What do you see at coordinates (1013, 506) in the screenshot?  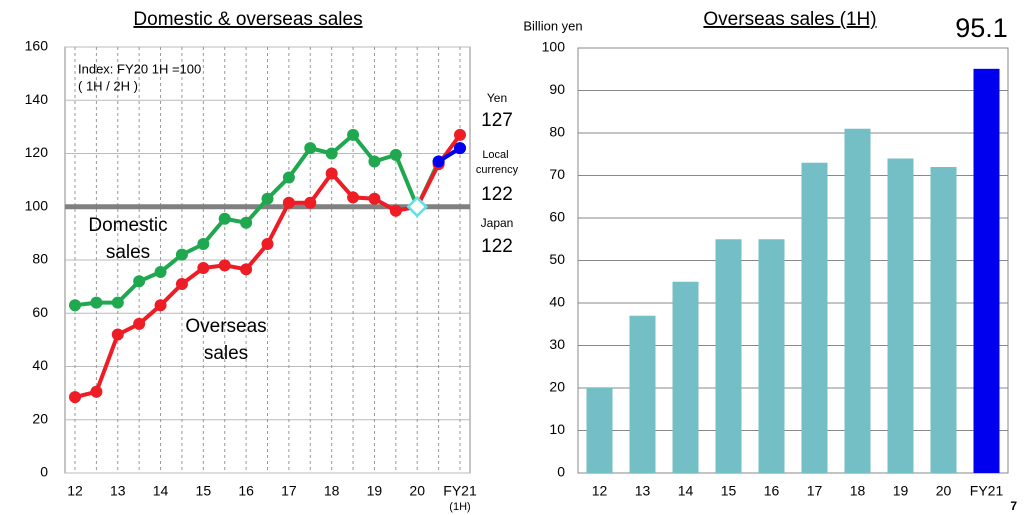 I see `page-number: 7` at bounding box center [1013, 506].